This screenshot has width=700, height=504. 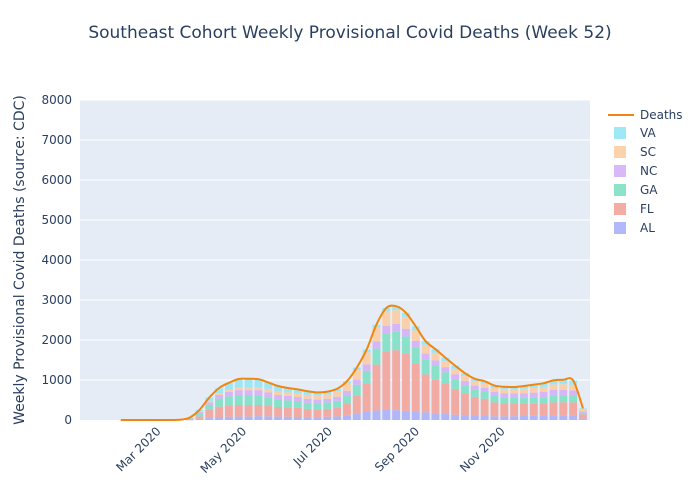 I want to click on y-tick-label: 5000, so click(x=56, y=220).